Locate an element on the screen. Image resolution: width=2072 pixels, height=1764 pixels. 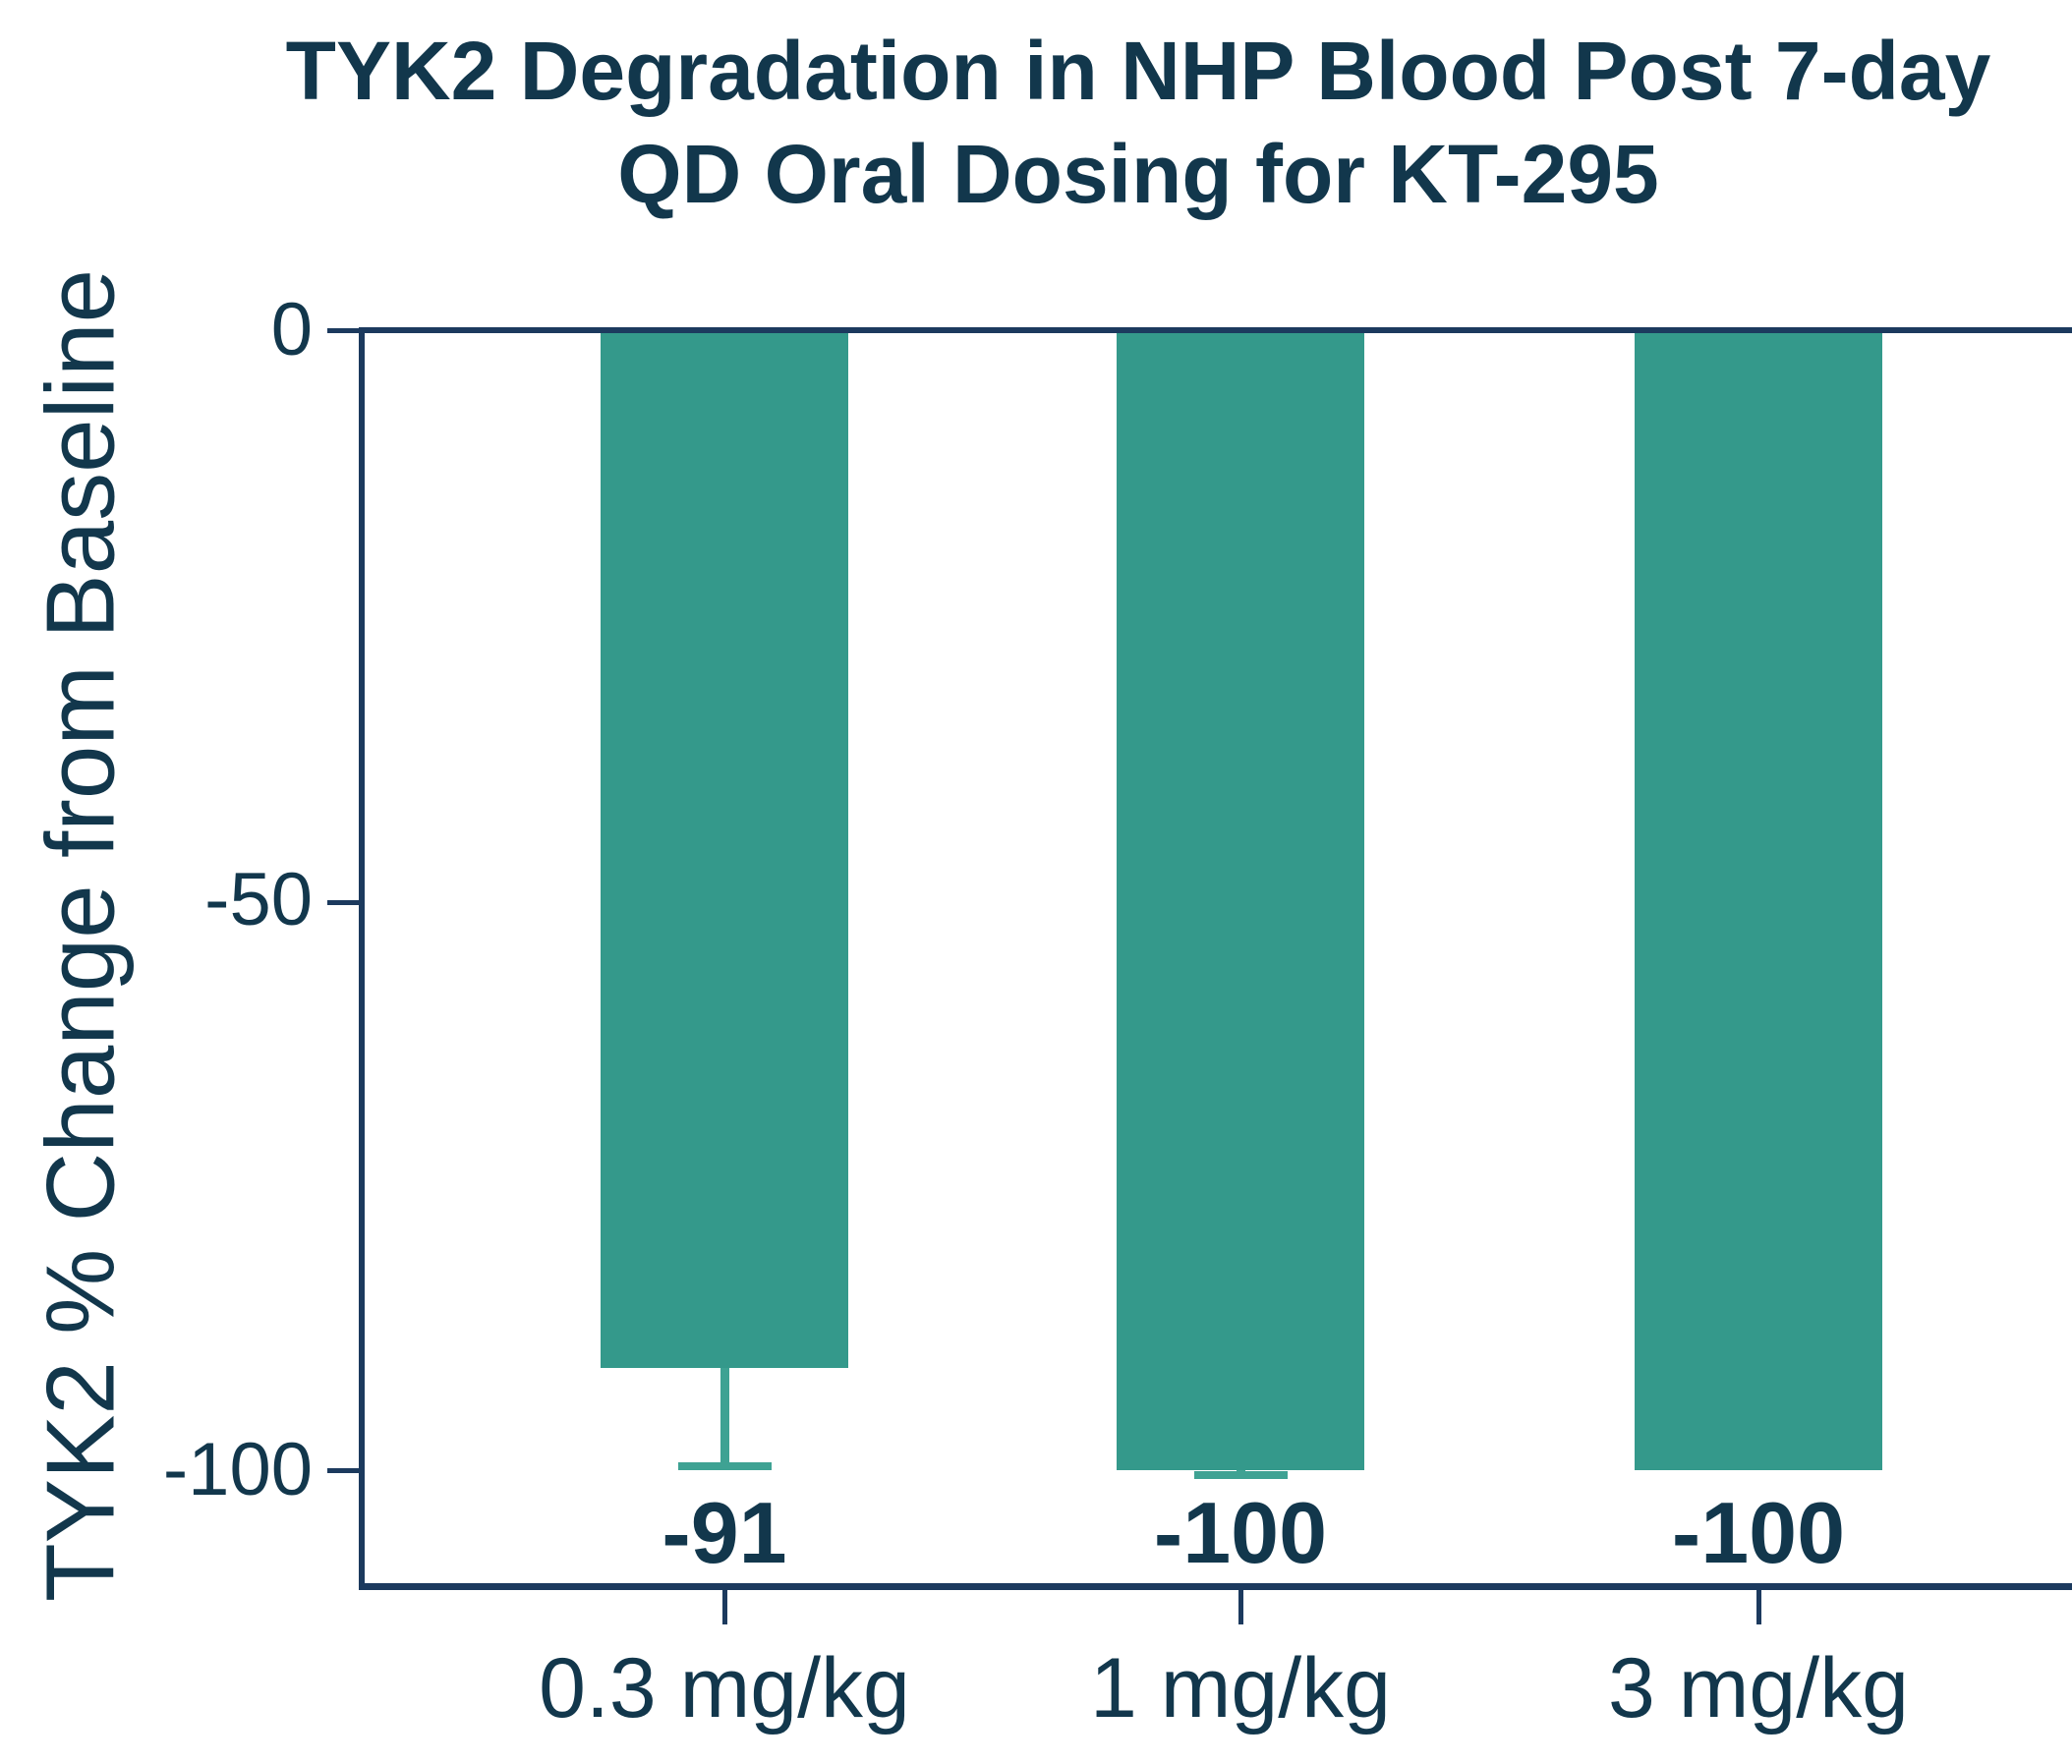
x-tick-0.3mgkg is located at coordinates (725, 1607).